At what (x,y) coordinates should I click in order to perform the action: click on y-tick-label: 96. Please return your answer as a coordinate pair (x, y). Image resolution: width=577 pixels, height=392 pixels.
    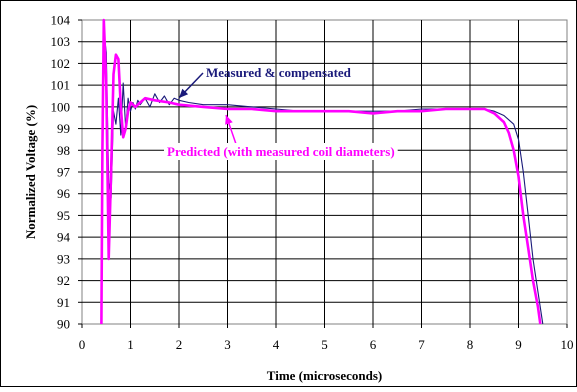
    Looking at the image, I should click on (64, 193).